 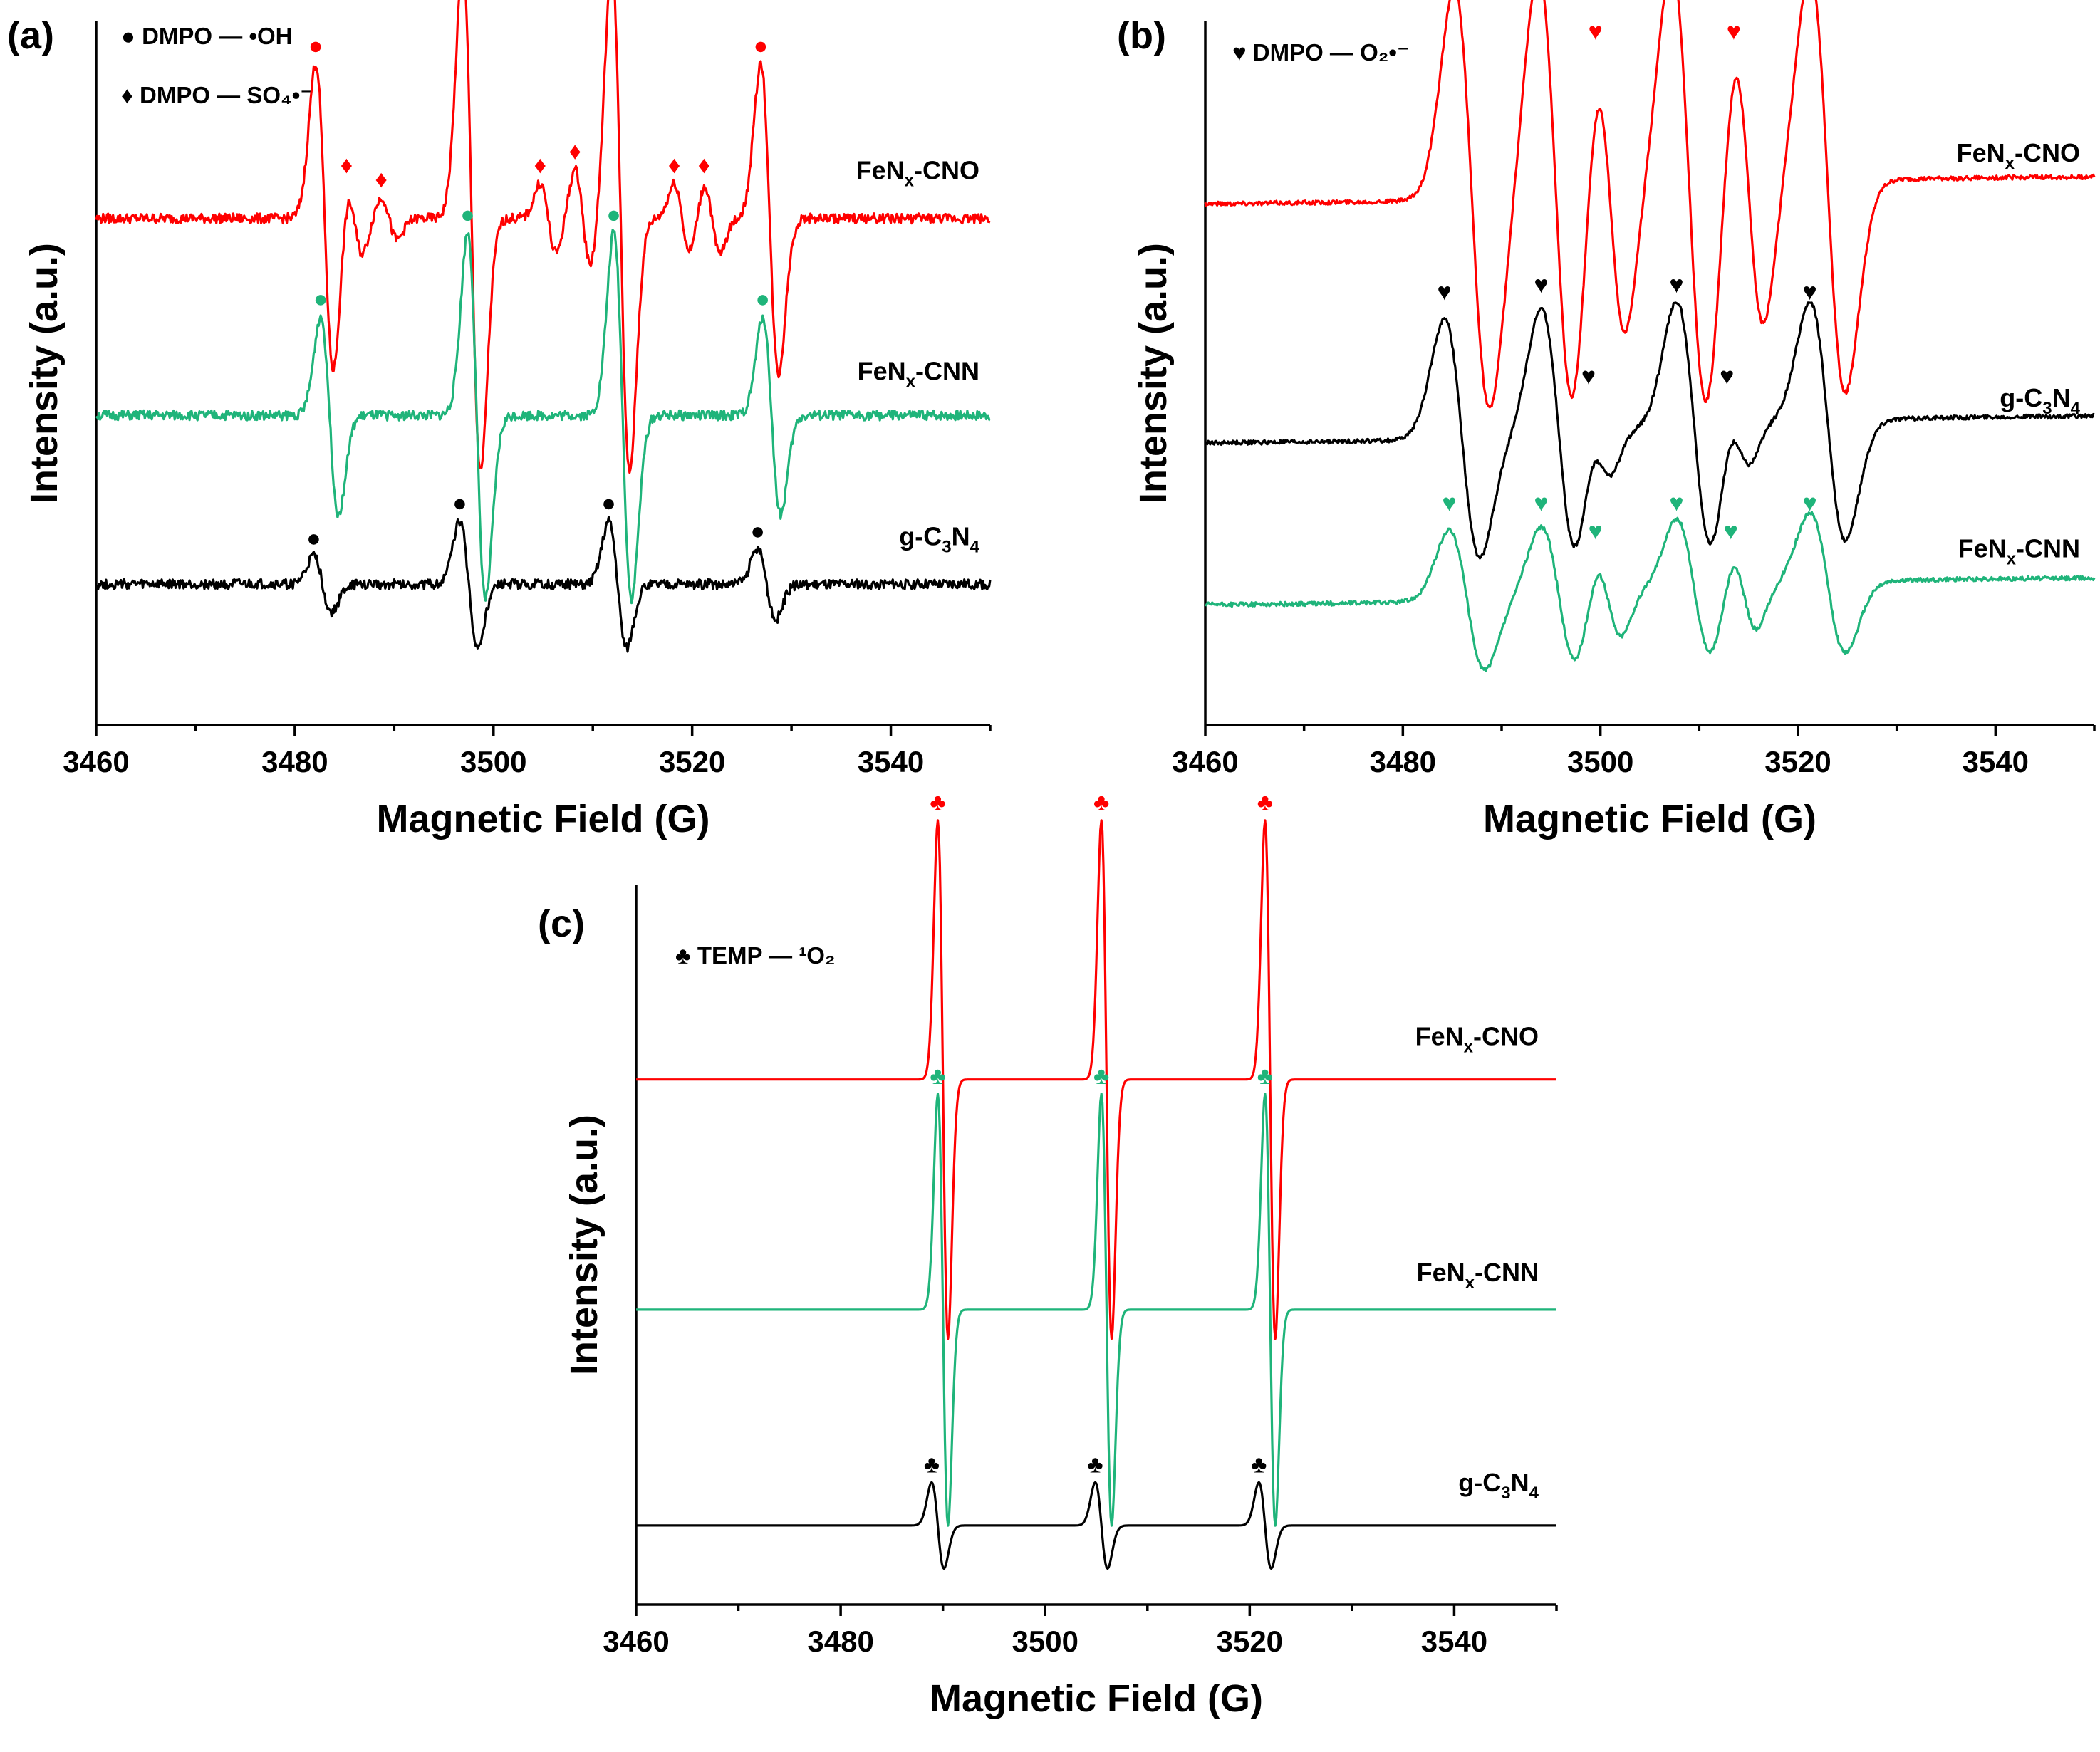 I want to click on panel-label: (a), so click(x=30, y=35).